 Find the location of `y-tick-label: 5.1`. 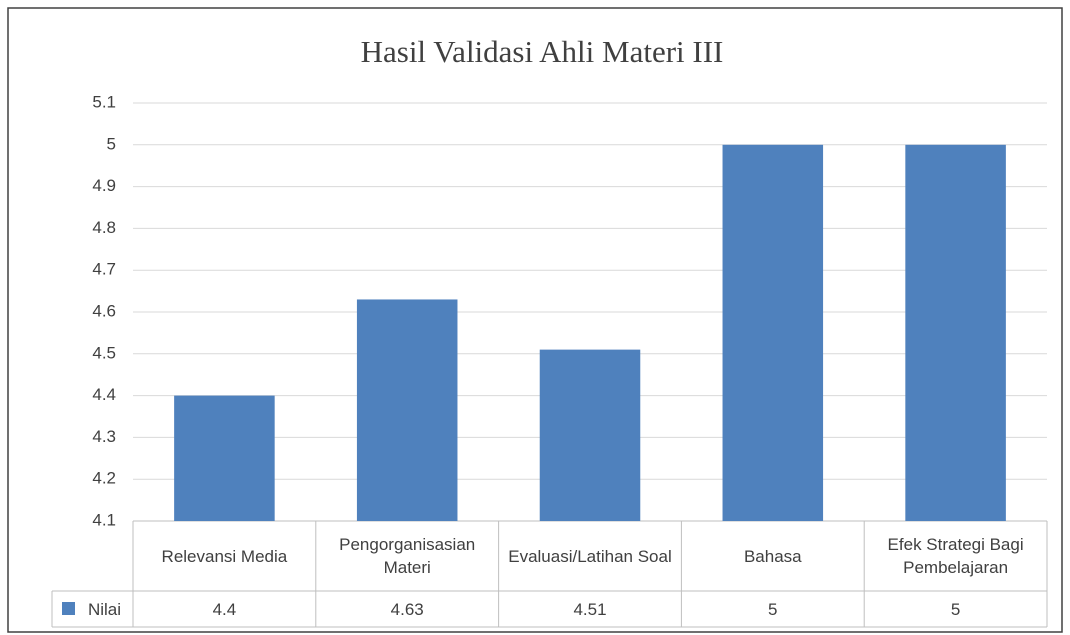

y-tick-label: 5.1 is located at coordinates (104, 101).